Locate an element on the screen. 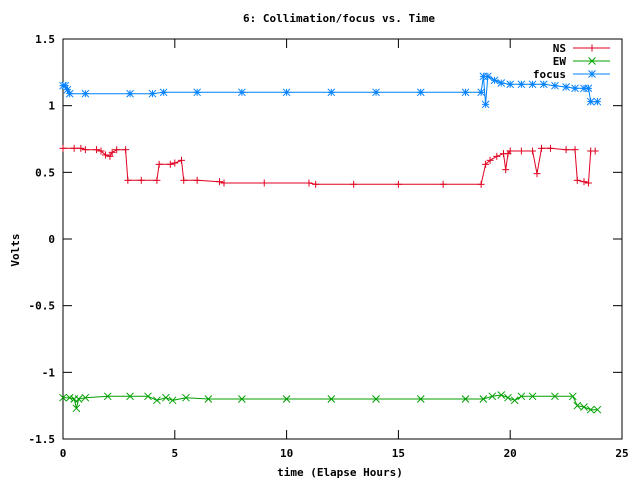 The height and width of the screenshot is (480, 640). series-focus is located at coordinates (330, 90).